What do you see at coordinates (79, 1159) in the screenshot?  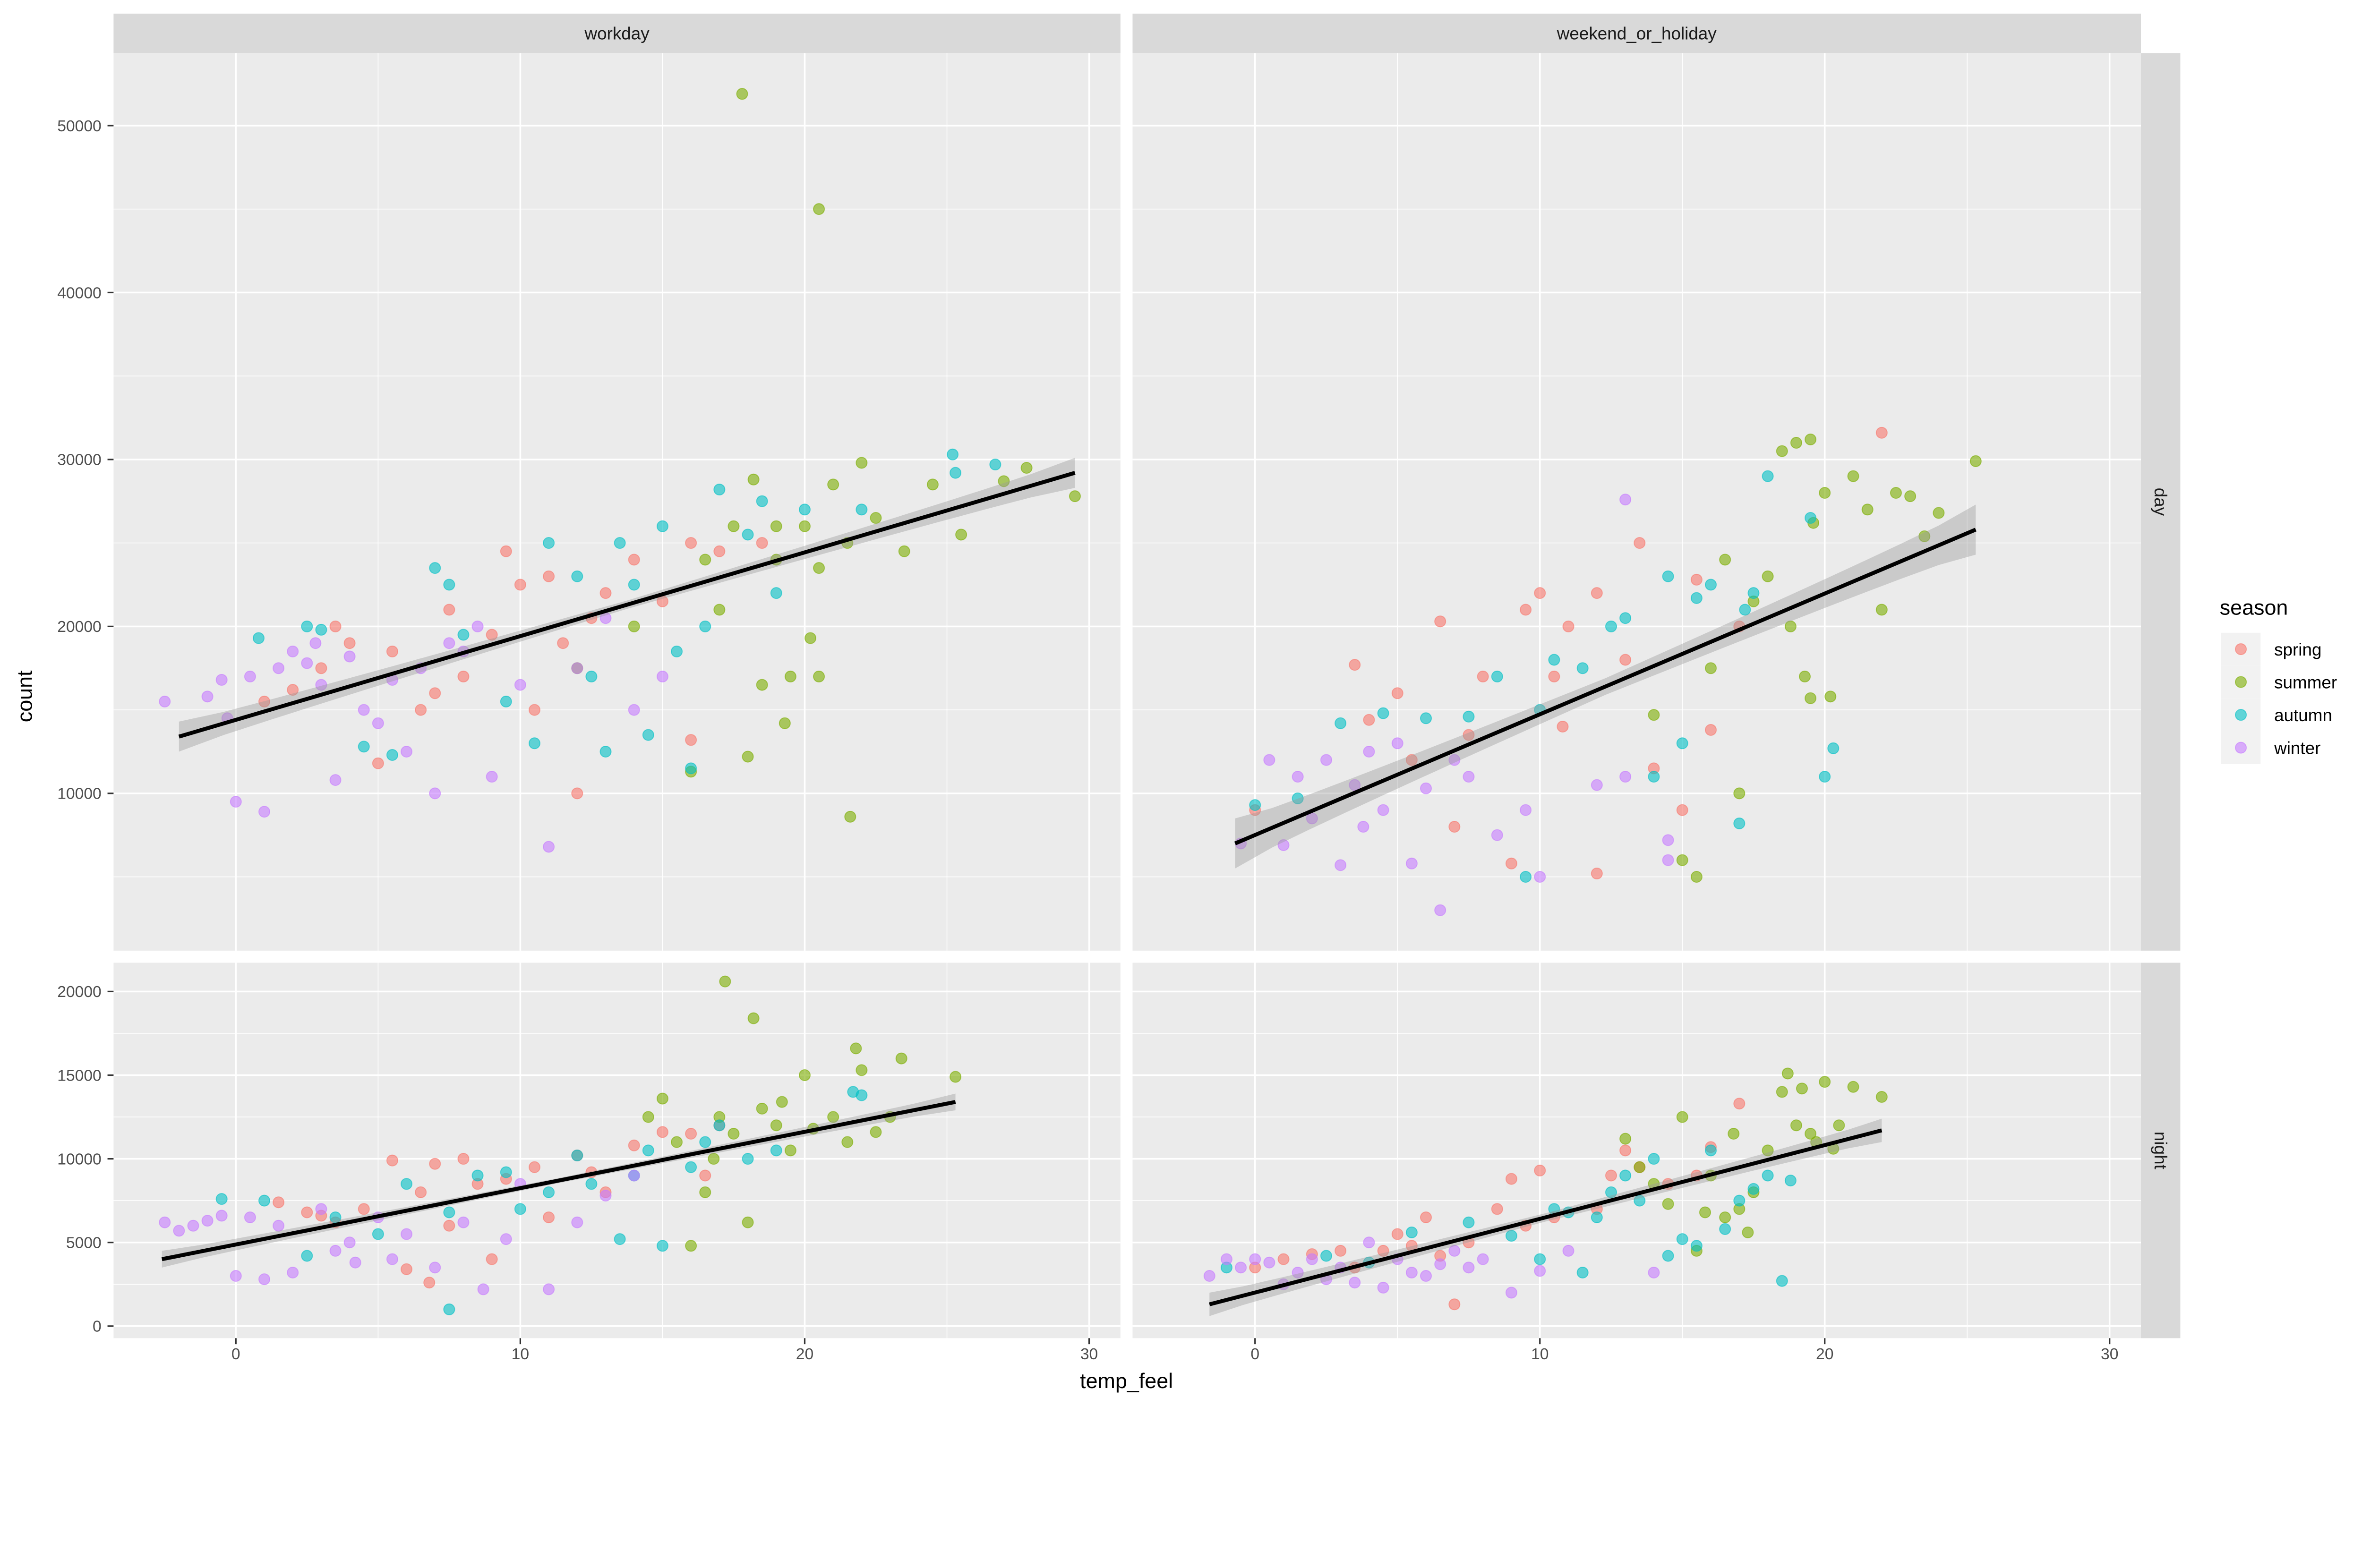 I see `y-tick-label: 10000` at bounding box center [79, 1159].